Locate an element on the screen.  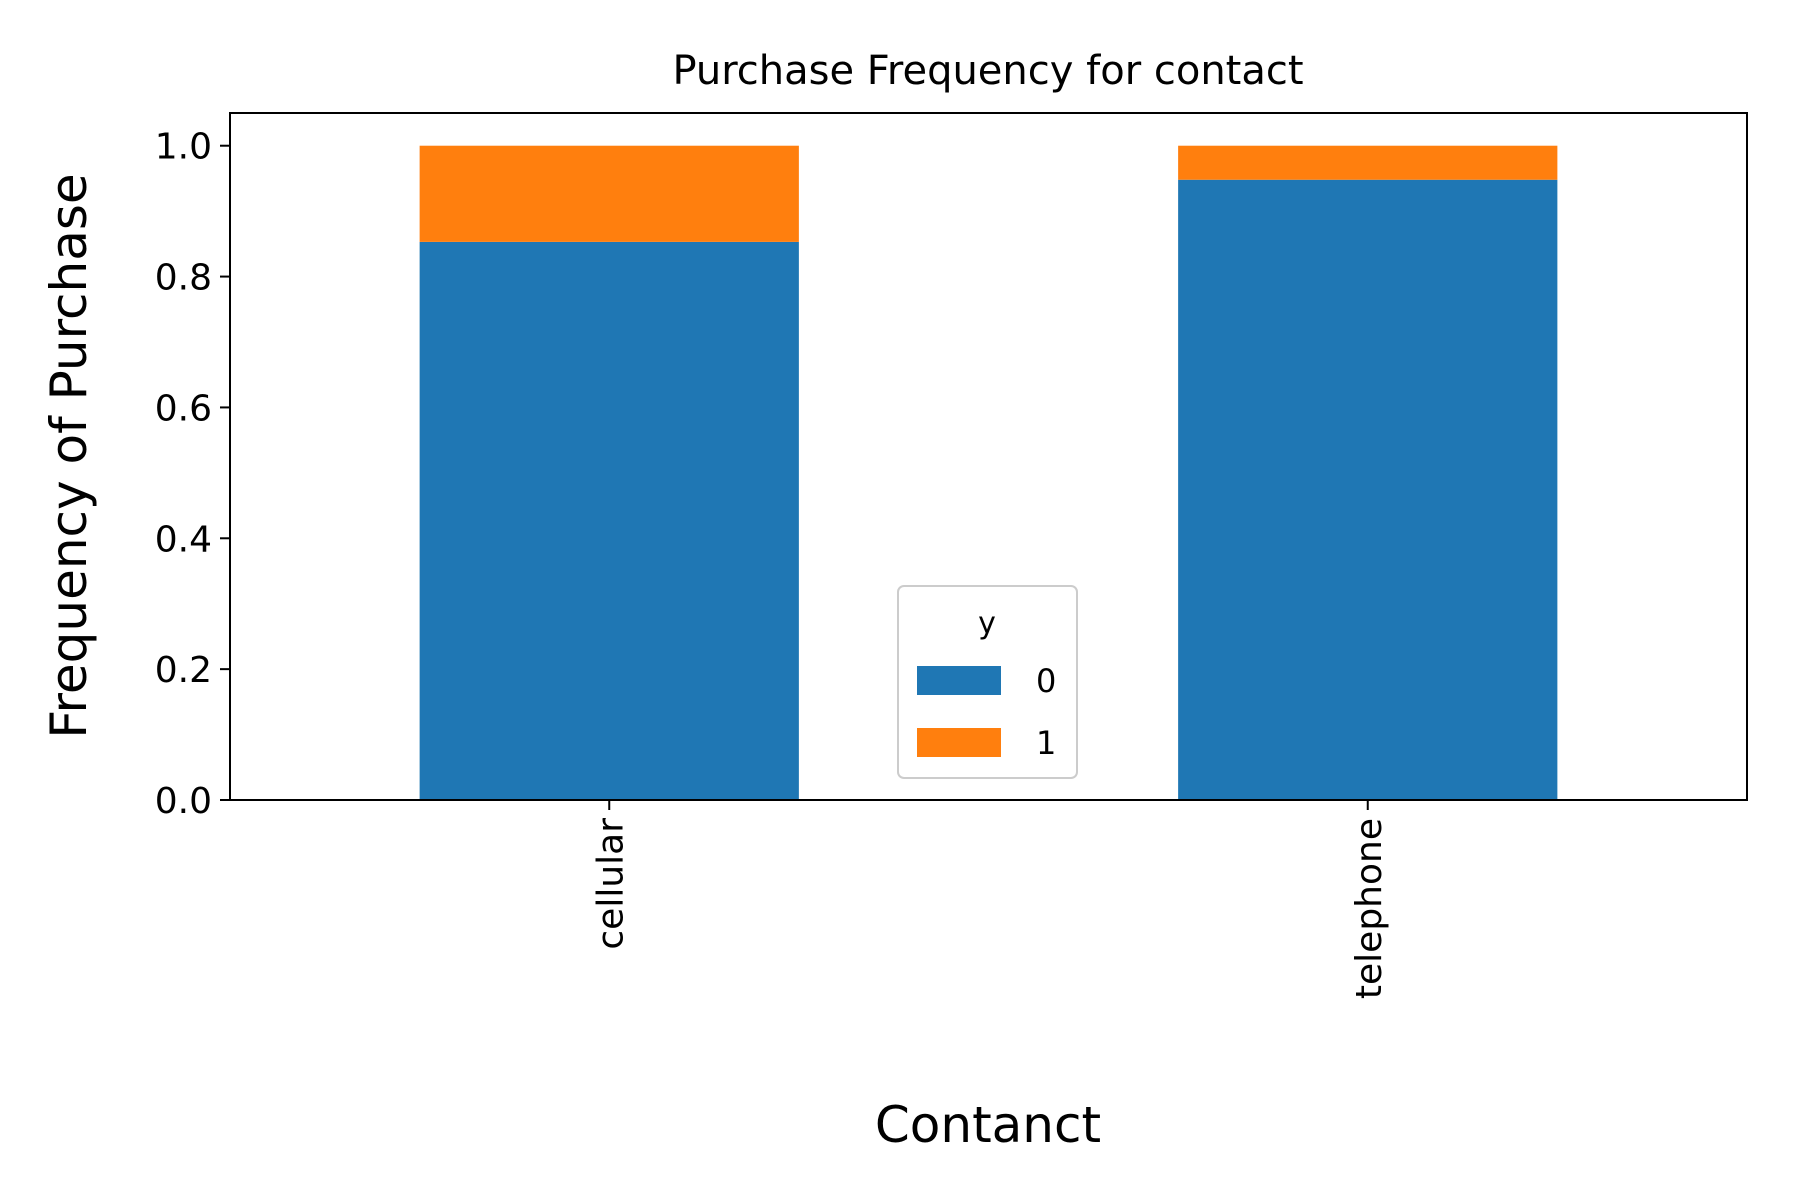
legend-items: 01 is located at coordinates (986, 712).